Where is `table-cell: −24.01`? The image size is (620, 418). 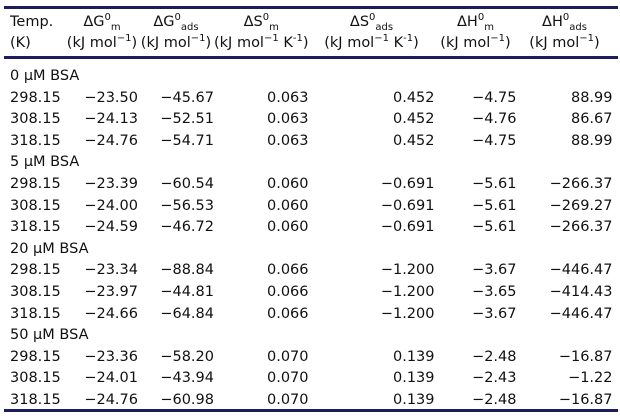
table-cell: −24.01 is located at coordinates (111, 378).